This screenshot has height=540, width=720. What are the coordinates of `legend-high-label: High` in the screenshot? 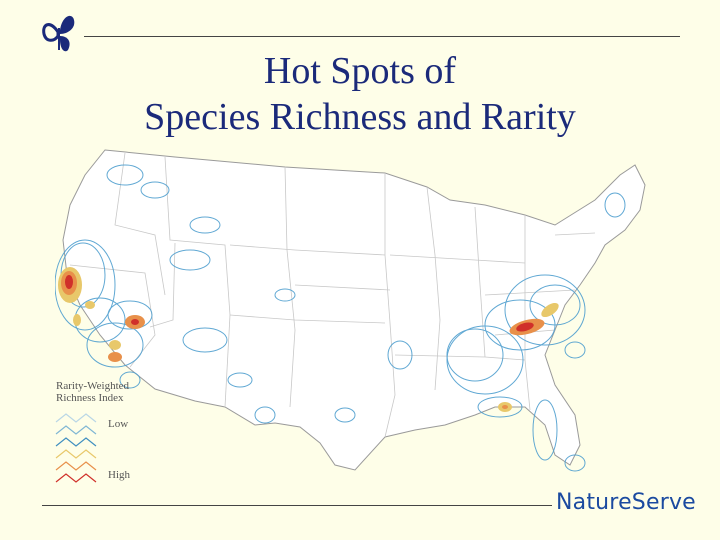 It's located at (119, 475).